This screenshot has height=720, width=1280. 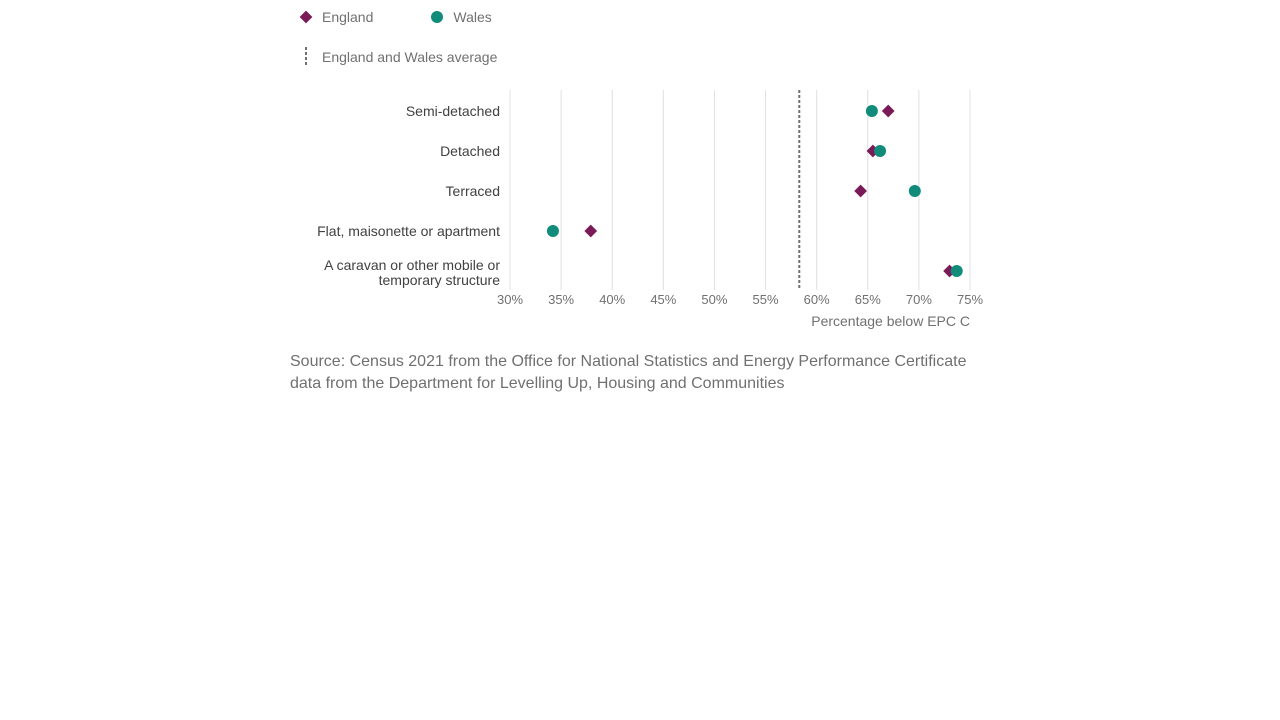 What do you see at coordinates (970, 299) in the screenshot?
I see `x-tick-label: 75%` at bounding box center [970, 299].